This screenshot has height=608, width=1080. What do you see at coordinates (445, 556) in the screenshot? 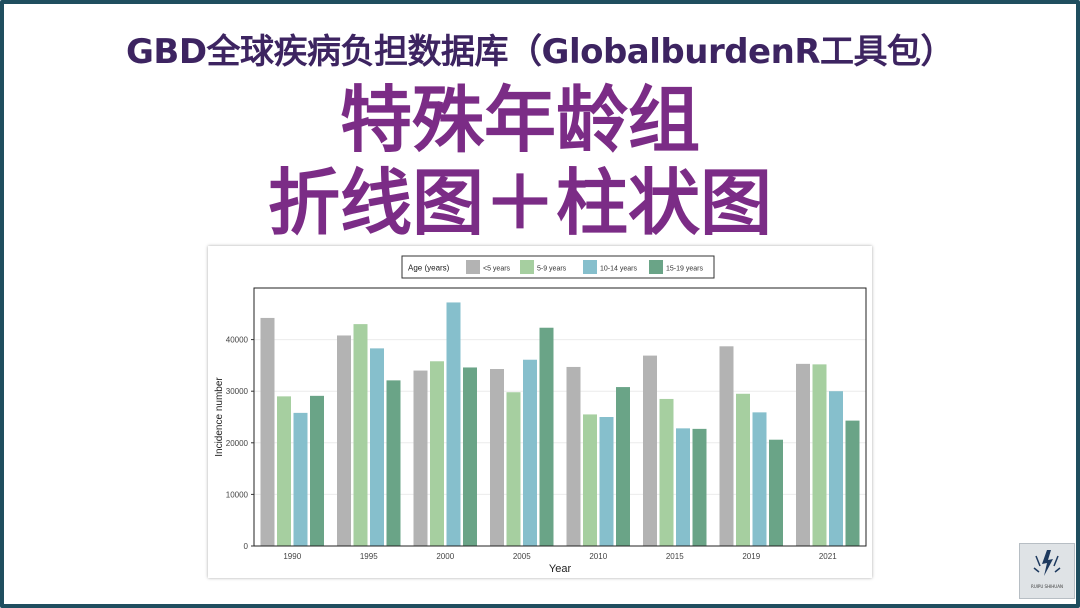
I see `x-tick-label: 2000` at bounding box center [445, 556].